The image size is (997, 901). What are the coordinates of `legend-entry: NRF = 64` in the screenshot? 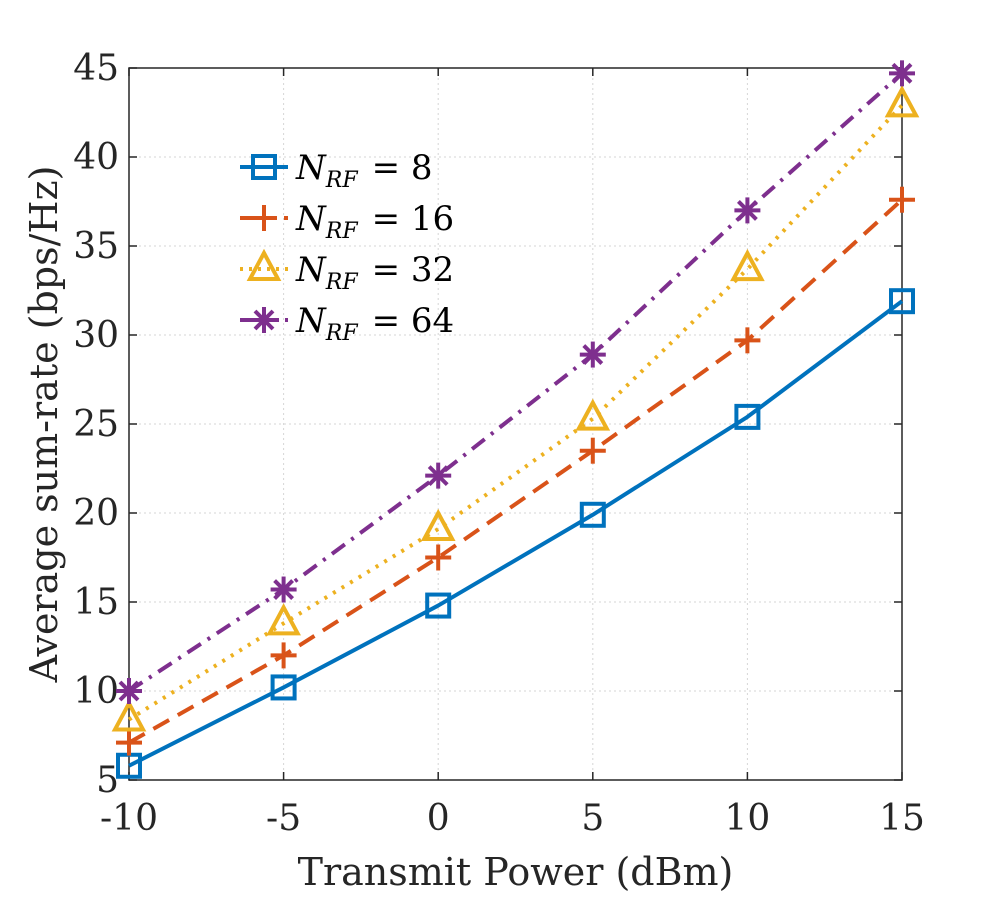 It's located at (347, 323).